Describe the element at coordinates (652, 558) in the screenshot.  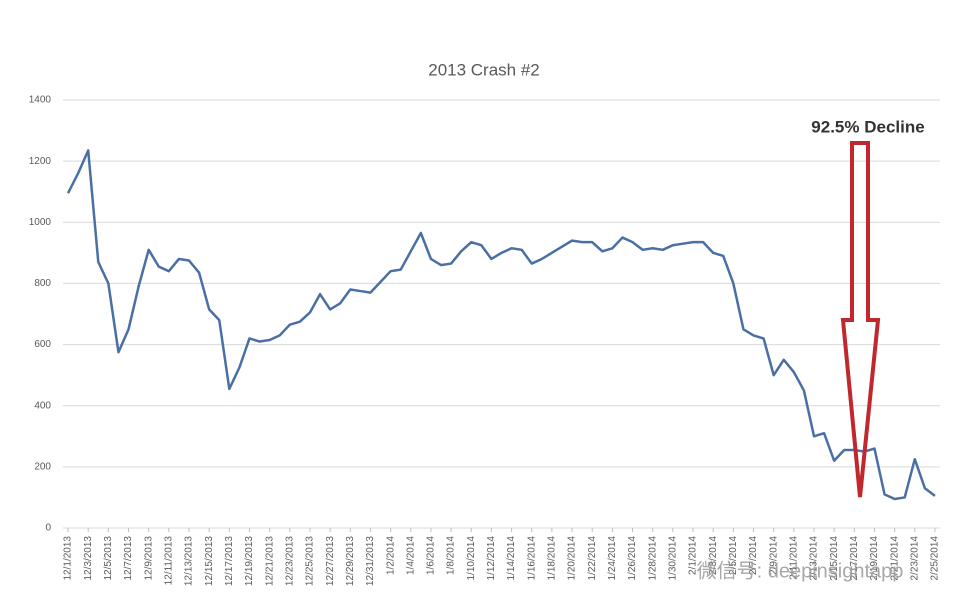
I see `x-tick-label: 1/28/2014` at that location.